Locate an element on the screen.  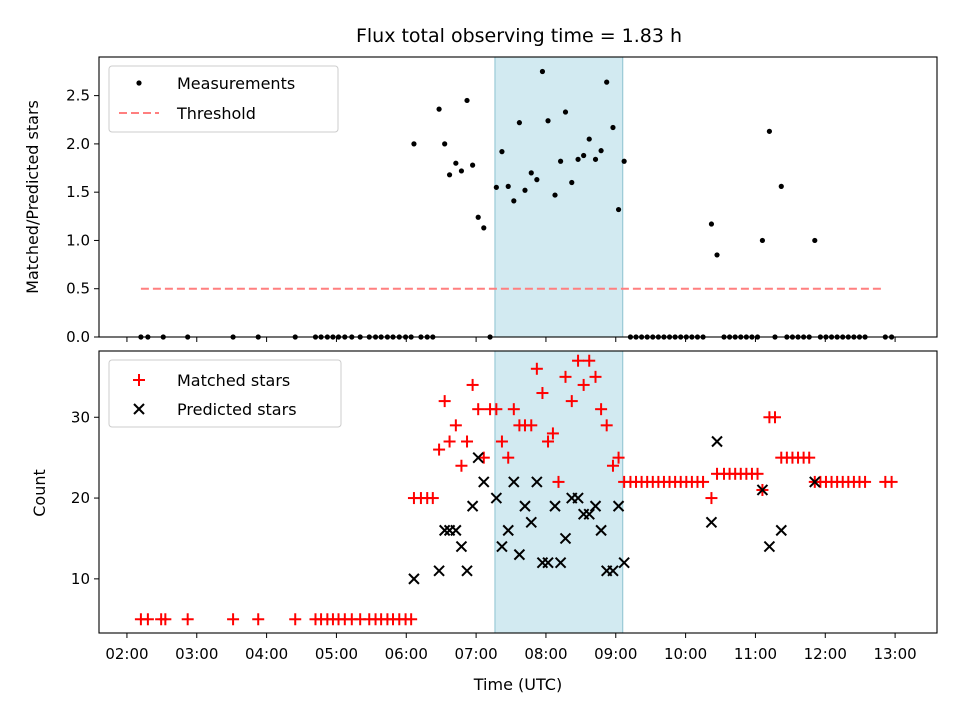
bottom-shaded-span is located at coordinates (559, 492).